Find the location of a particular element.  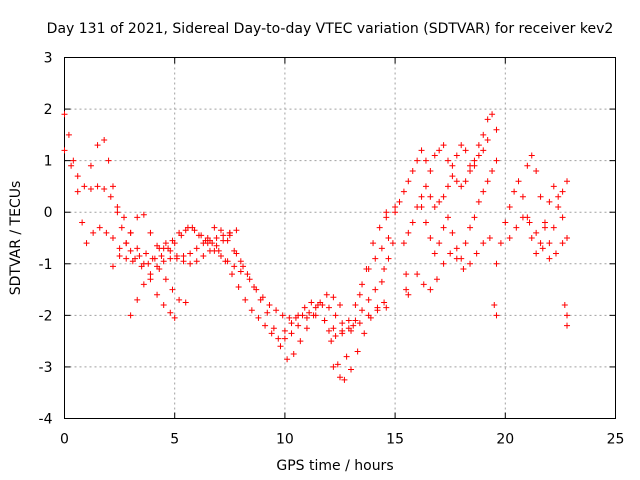

y-tick-label: -2 is located at coordinates (46, 316).